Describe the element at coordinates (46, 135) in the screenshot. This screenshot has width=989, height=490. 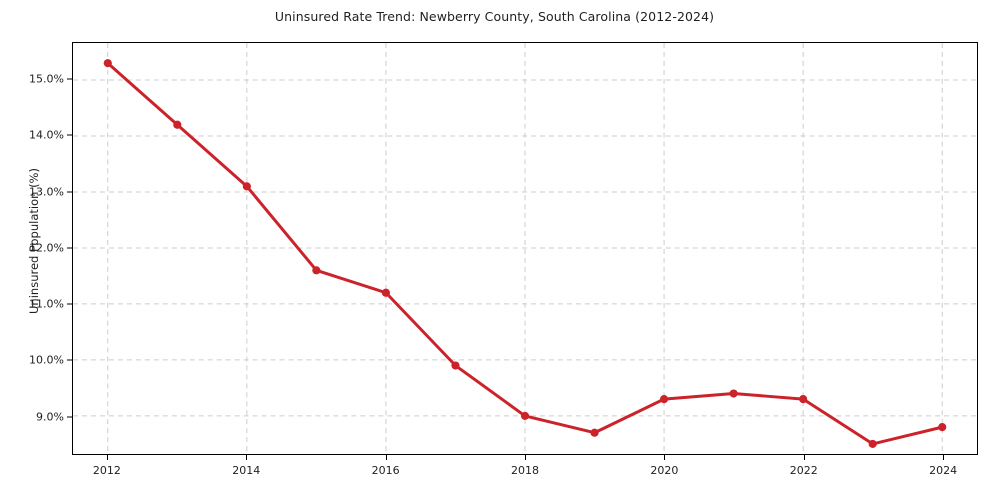
I see `y-tick-label: 14.0%` at that location.